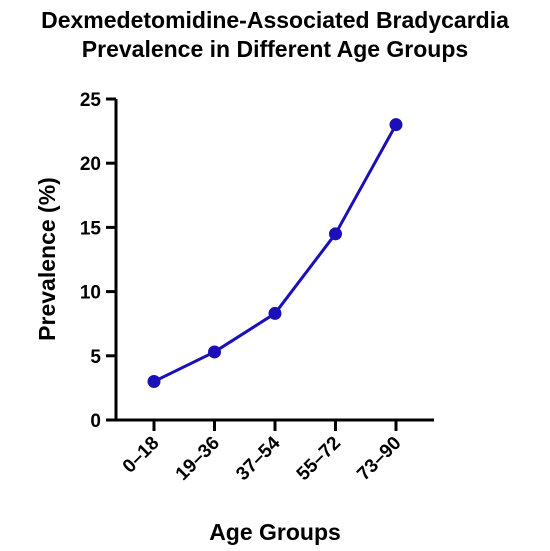 The width and height of the screenshot is (550, 551). Describe the element at coordinates (91, 100) in the screenshot. I see `y-tick-label: 25` at that location.